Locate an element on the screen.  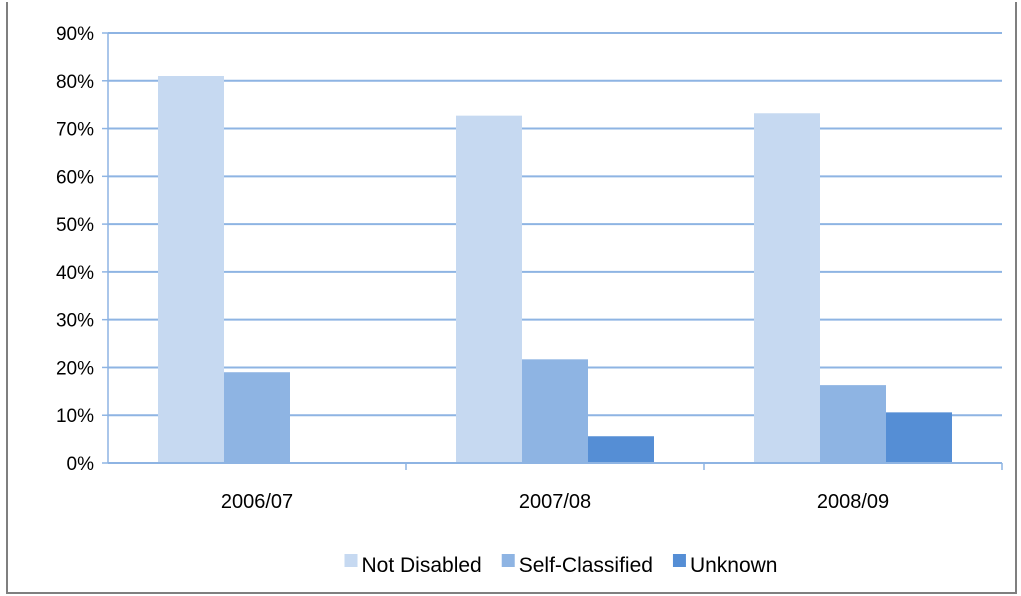
y-tick-label: 60% is located at coordinates (75, 177).